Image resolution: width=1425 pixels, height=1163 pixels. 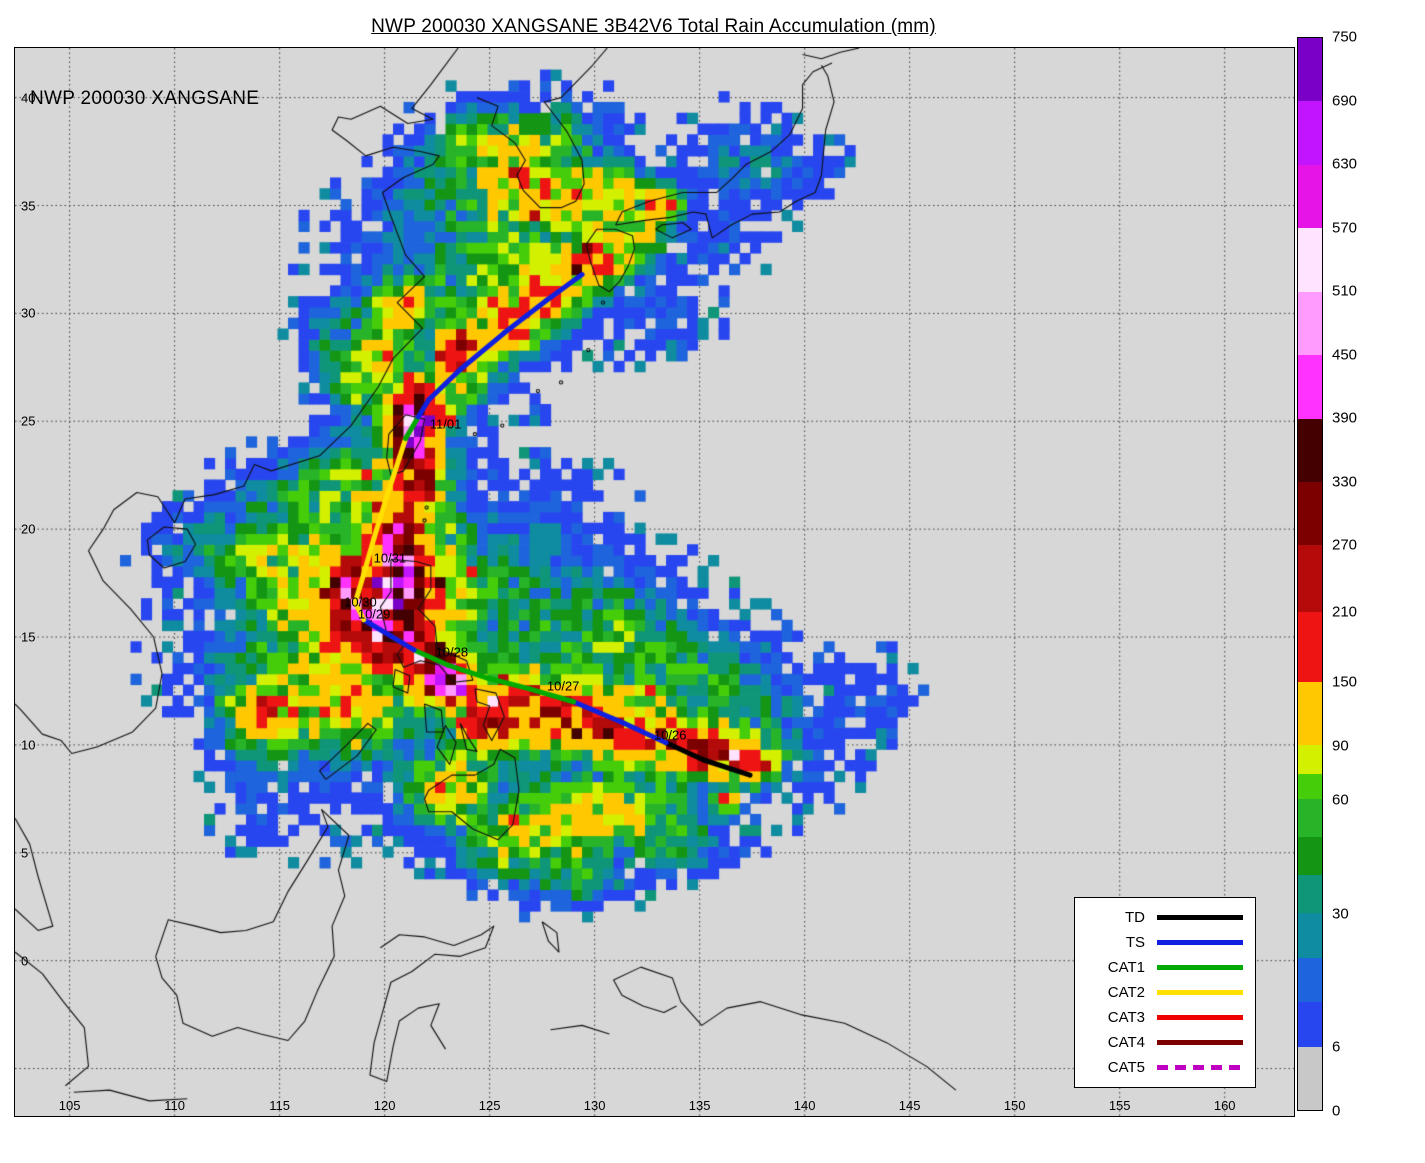 What do you see at coordinates (1345, 418) in the screenshot?
I see `colorbar-tick-label: 390` at bounding box center [1345, 418].